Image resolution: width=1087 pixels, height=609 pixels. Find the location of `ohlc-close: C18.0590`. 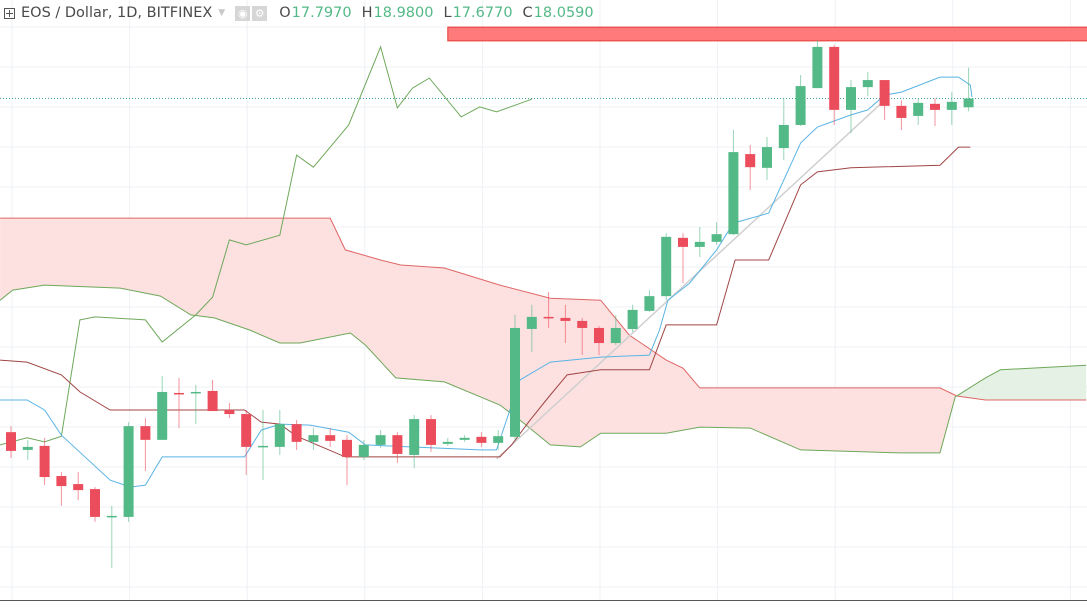

ohlc-close: C18.0590 is located at coordinates (558, 13).